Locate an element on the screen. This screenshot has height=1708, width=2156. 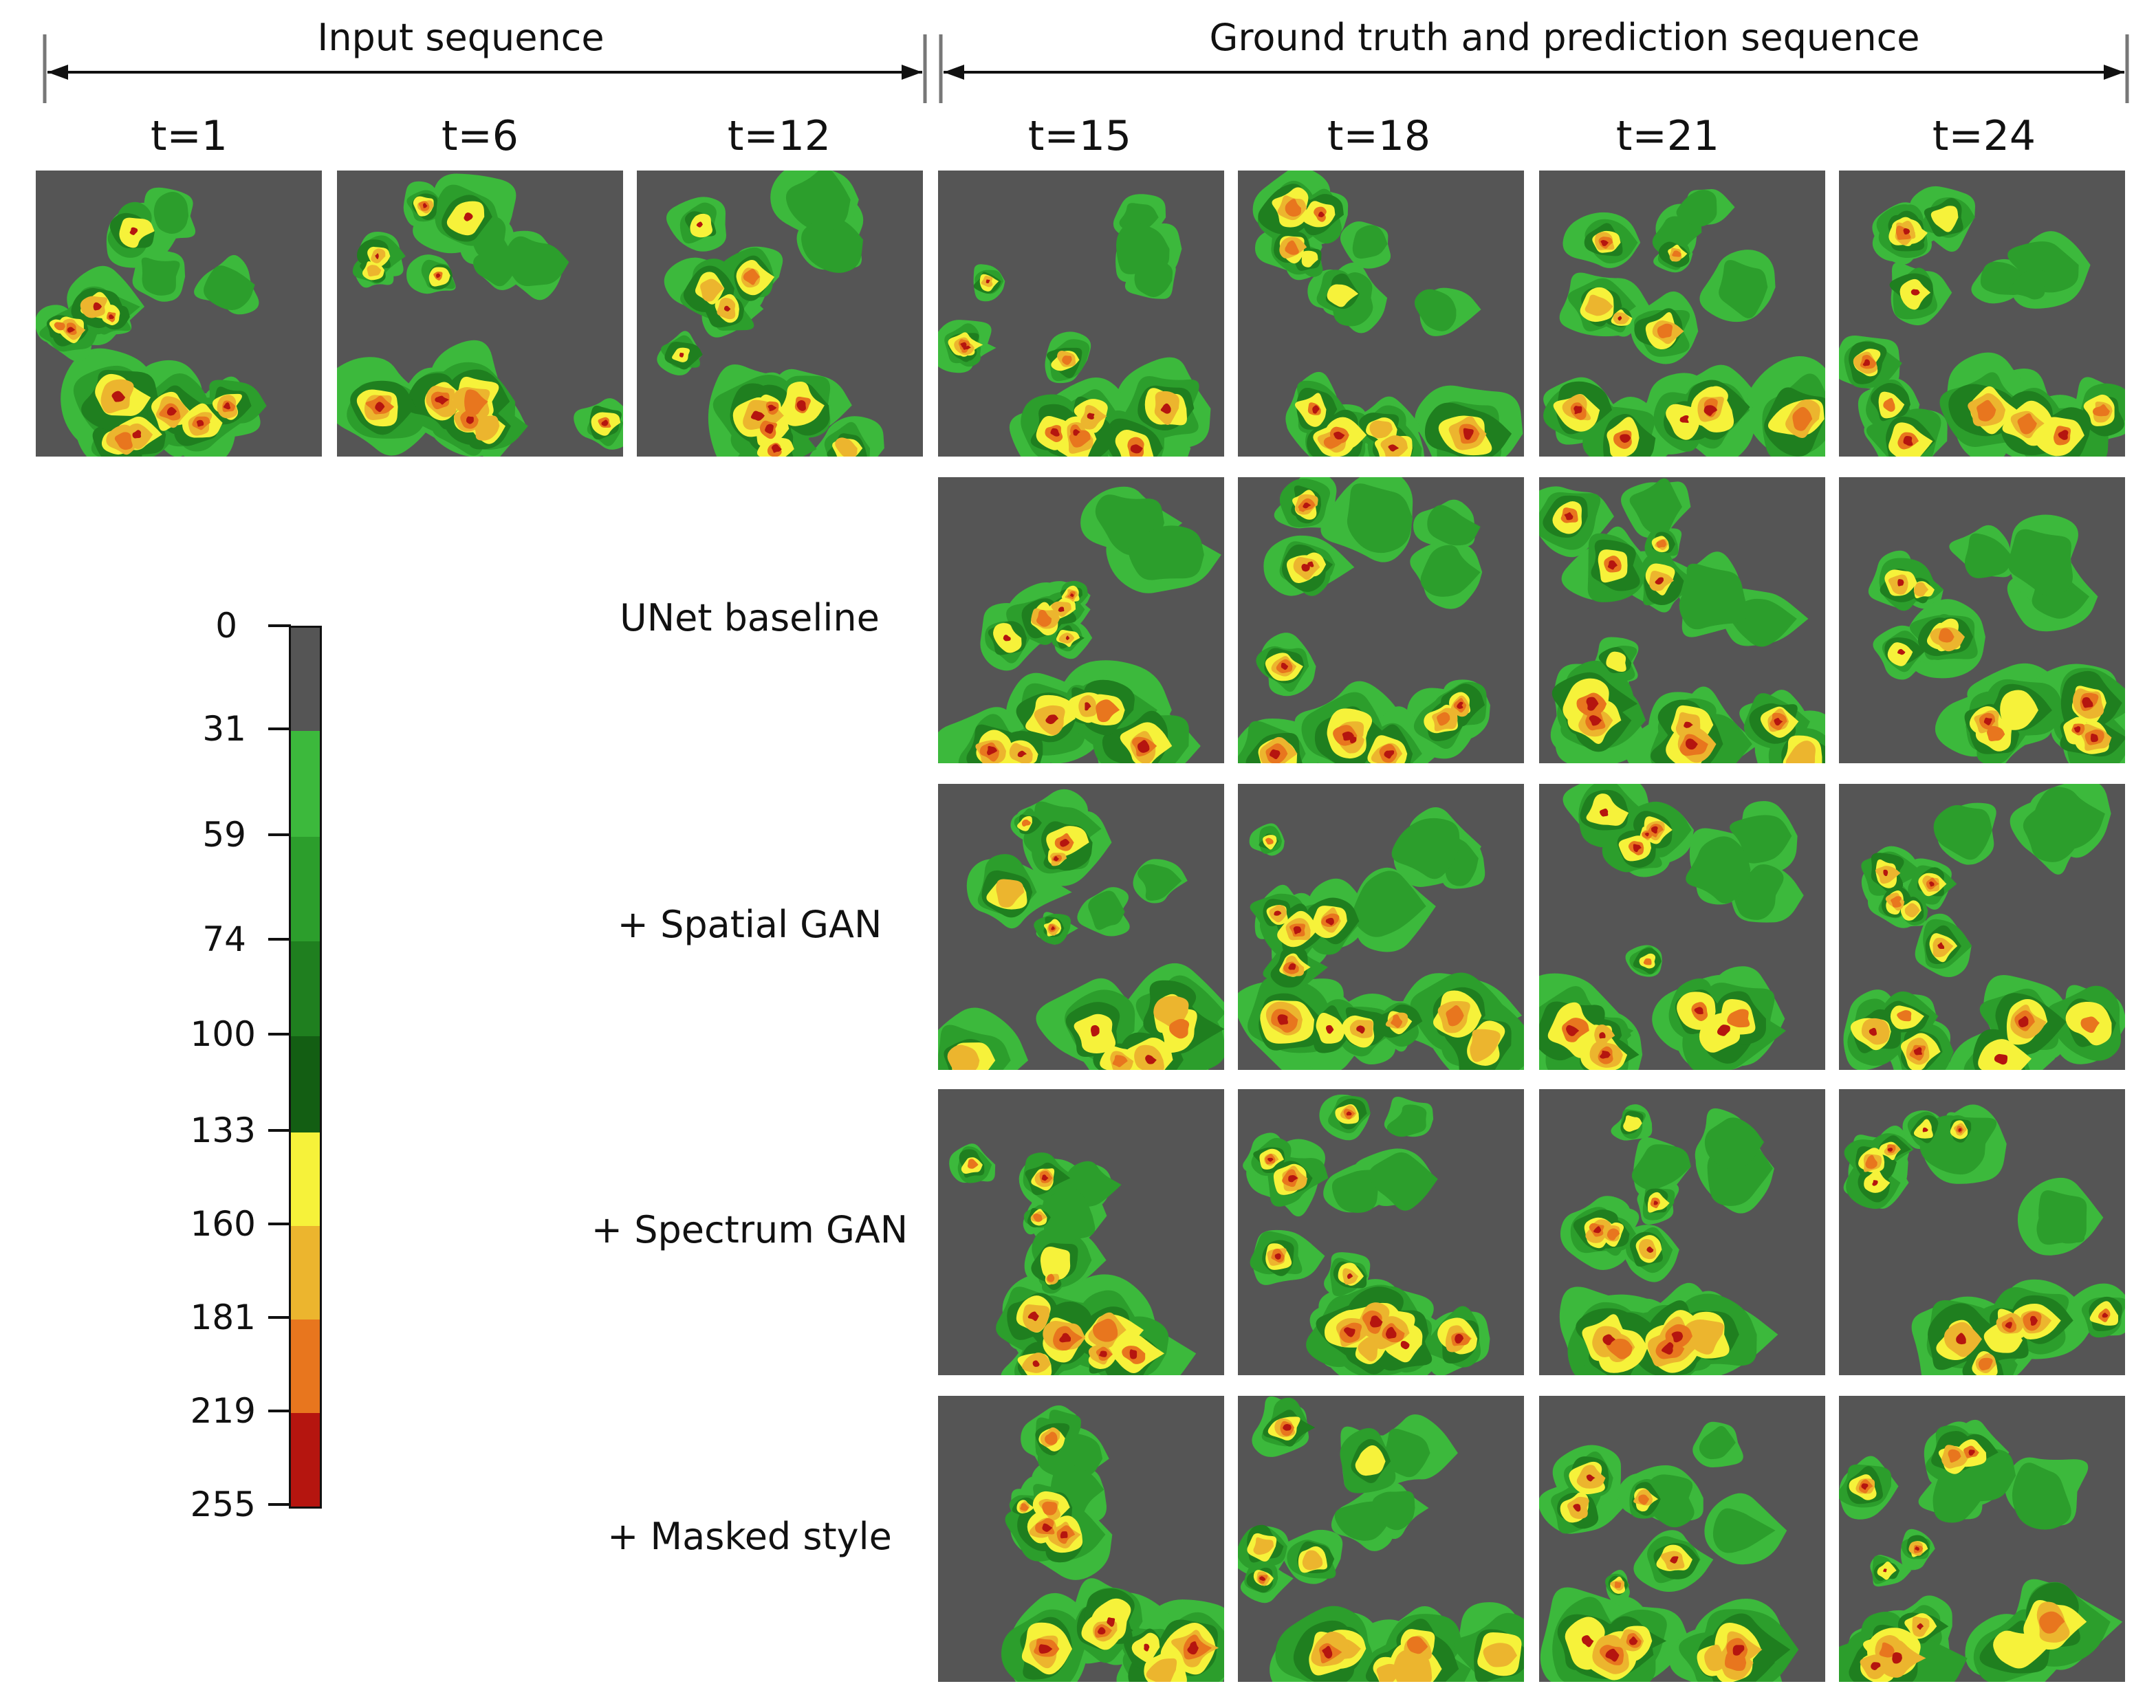
radar-spatial-gan-t24 is located at coordinates (1982, 927).